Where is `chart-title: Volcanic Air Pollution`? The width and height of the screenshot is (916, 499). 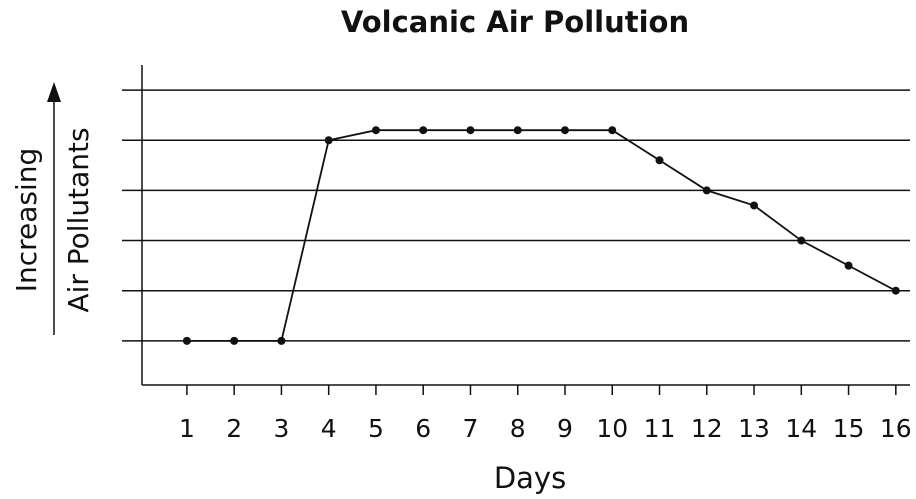 chart-title: Volcanic Air Pollution is located at coordinates (515, 22).